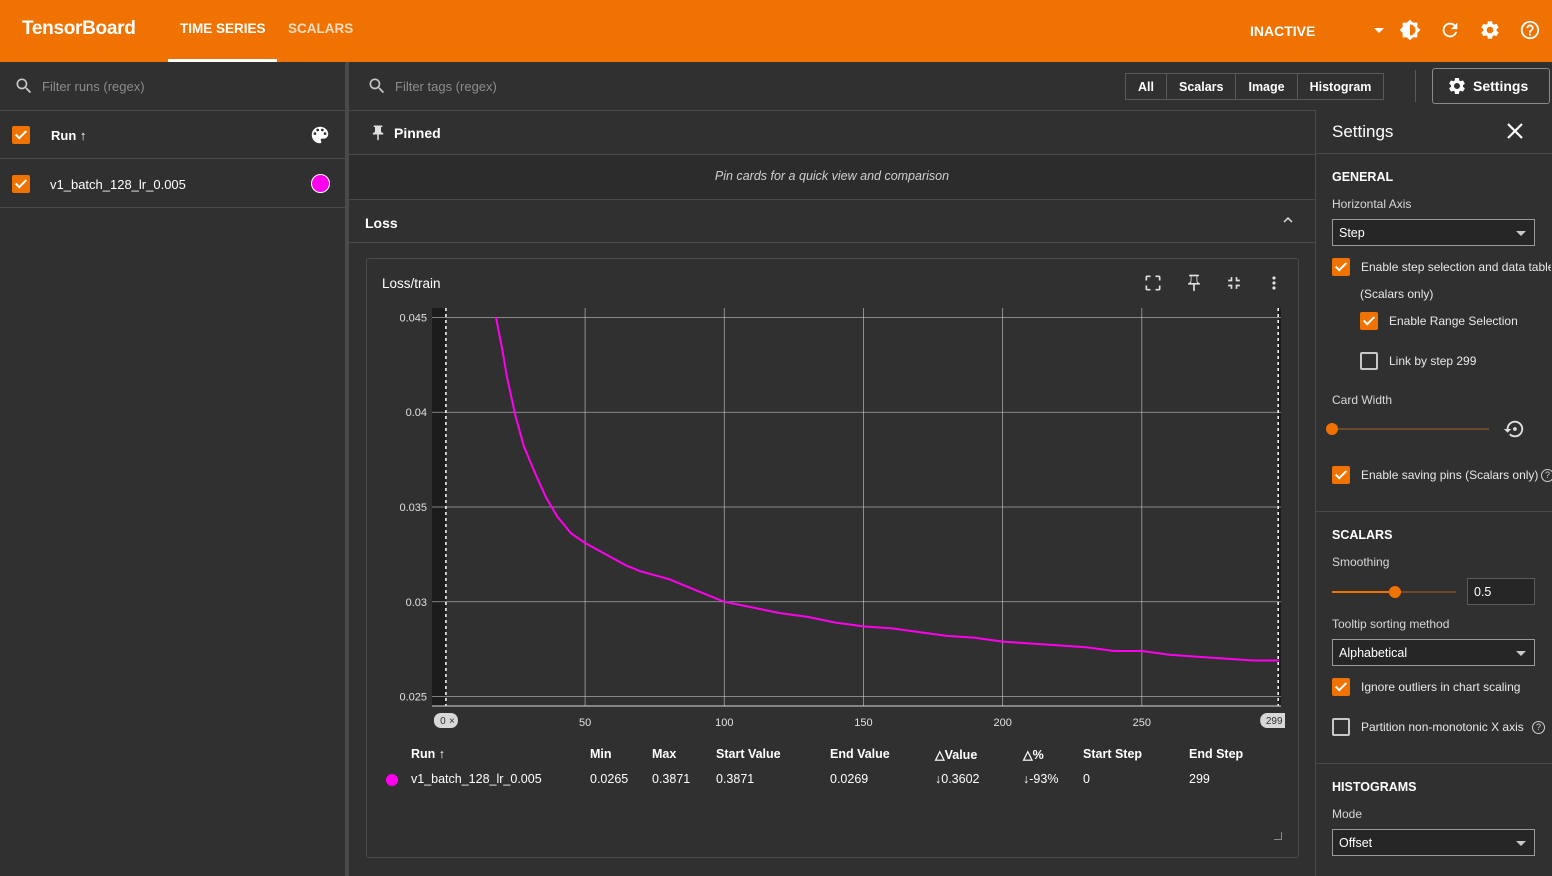 The width and height of the screenshot is (1552, 876). Describe the element at coordinates (1433, 232) in the screenshot. I see `horizontal-axis-select: Step` at that location.